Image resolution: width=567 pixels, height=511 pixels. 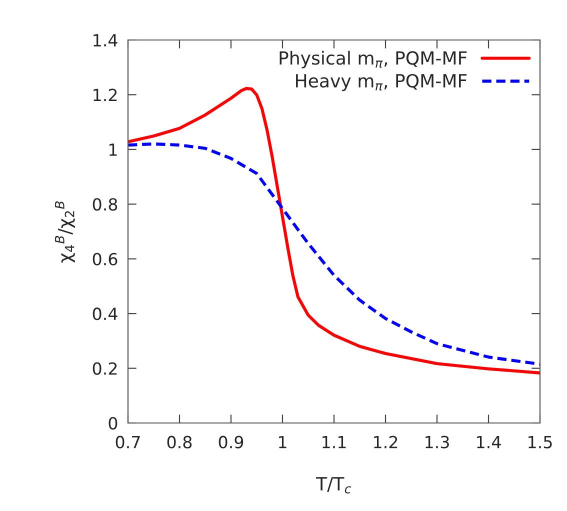 I want to click on y-axis-title: χ$_{4}$$^{B}$/χ$_{2}$$^{B}$, so click(x=65, y=232).